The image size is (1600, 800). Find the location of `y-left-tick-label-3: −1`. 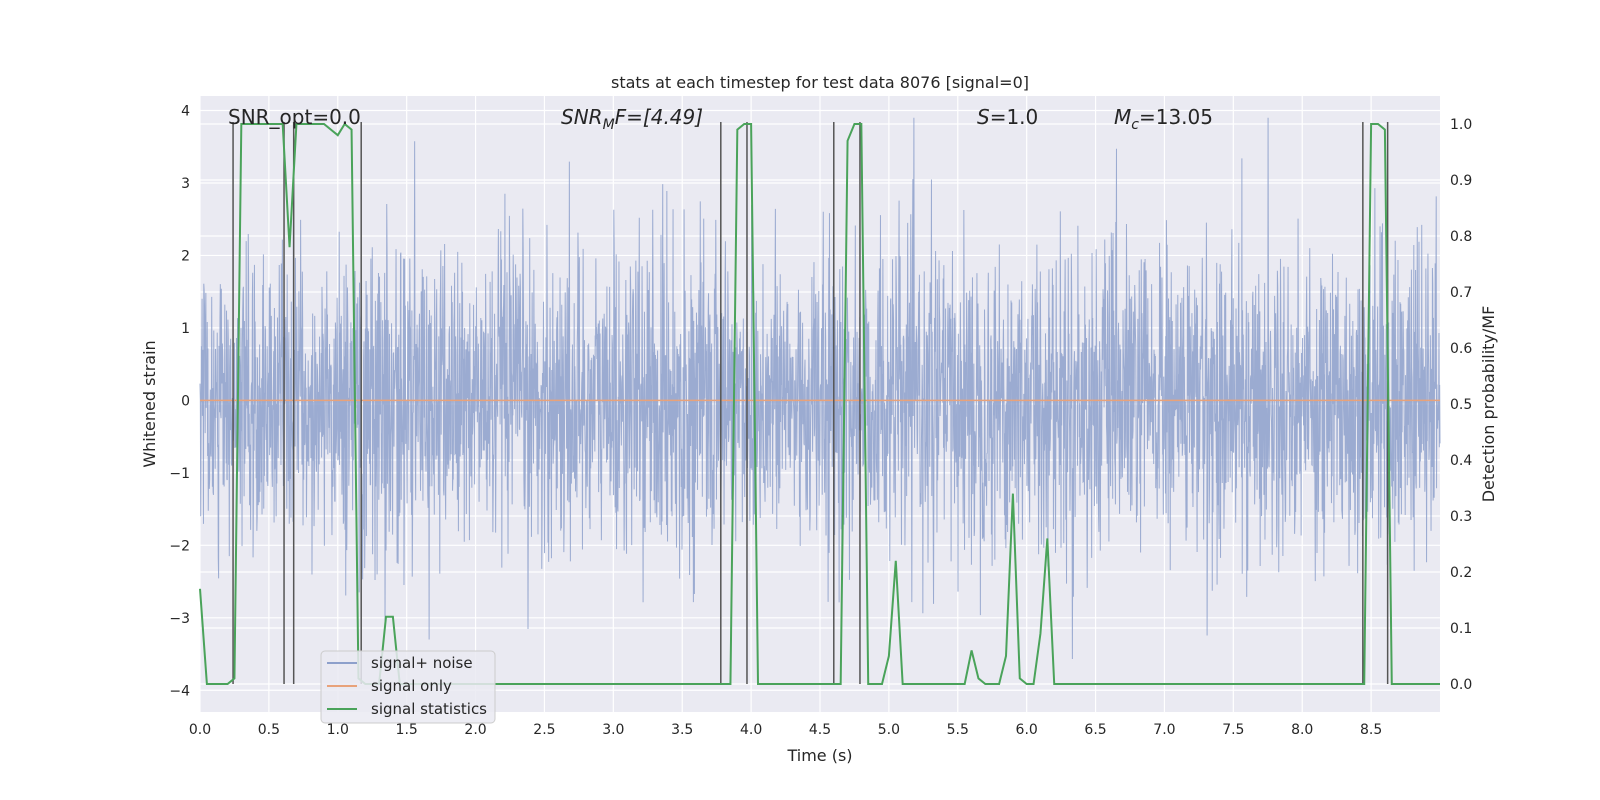

y-left-tick-label-3: −1 is located at coordinates (179, 474).